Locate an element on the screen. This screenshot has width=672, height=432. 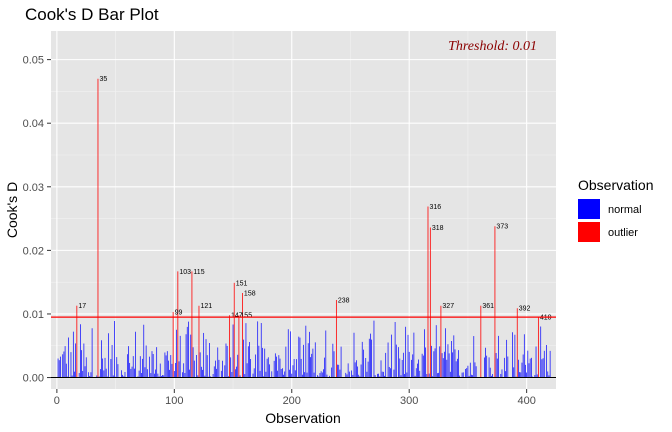
y-tick-label: 0.00 is located at coordinates (33, 379).